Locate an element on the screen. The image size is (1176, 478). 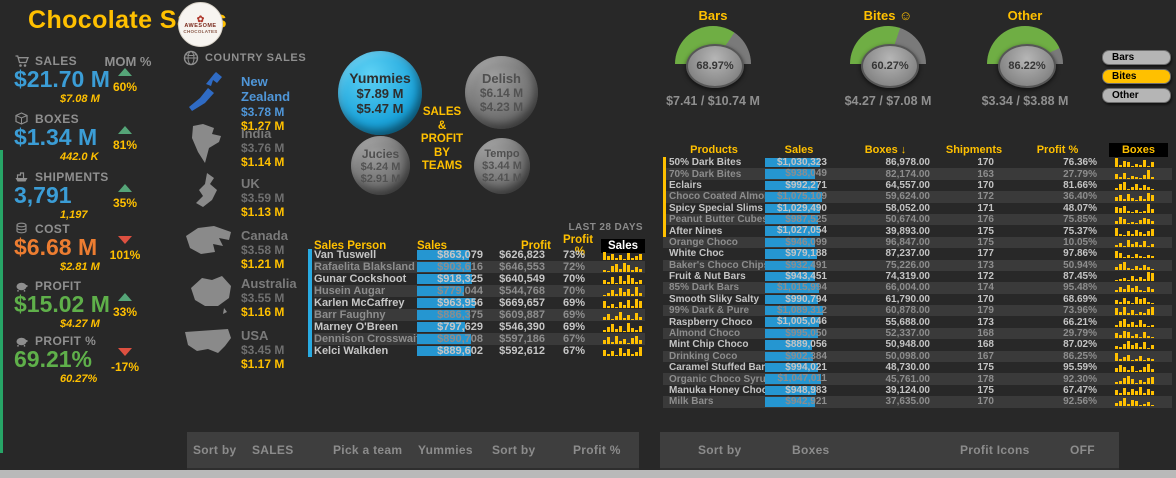
sales-cell: $987,525 is located at coordinates (799, 219).